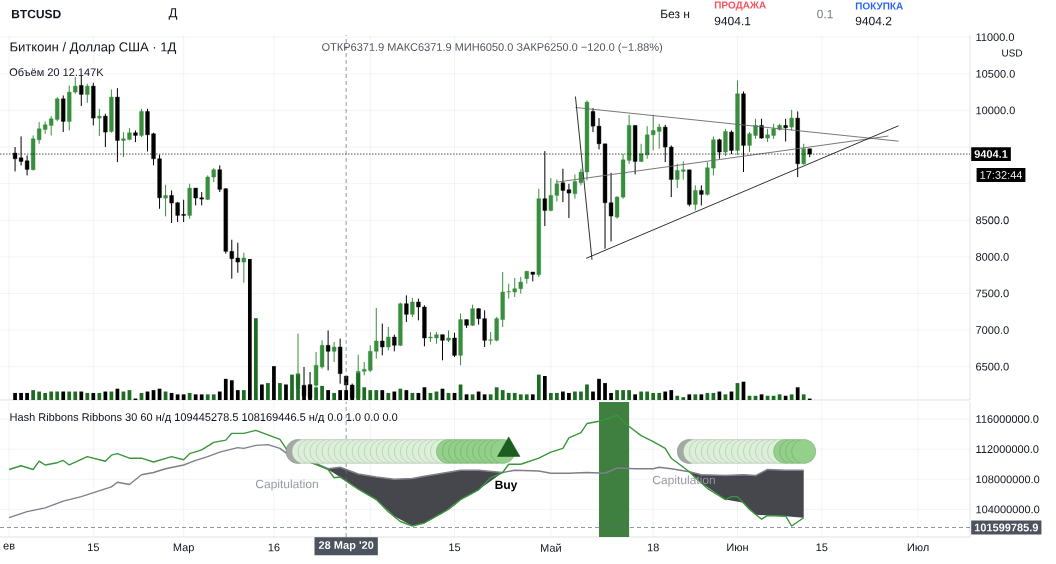 The height and width of the screenshot is (564, 1056). Describe the element at coordinates (873, 21) in the screenshot. I see `text: 9404.2` at that location.